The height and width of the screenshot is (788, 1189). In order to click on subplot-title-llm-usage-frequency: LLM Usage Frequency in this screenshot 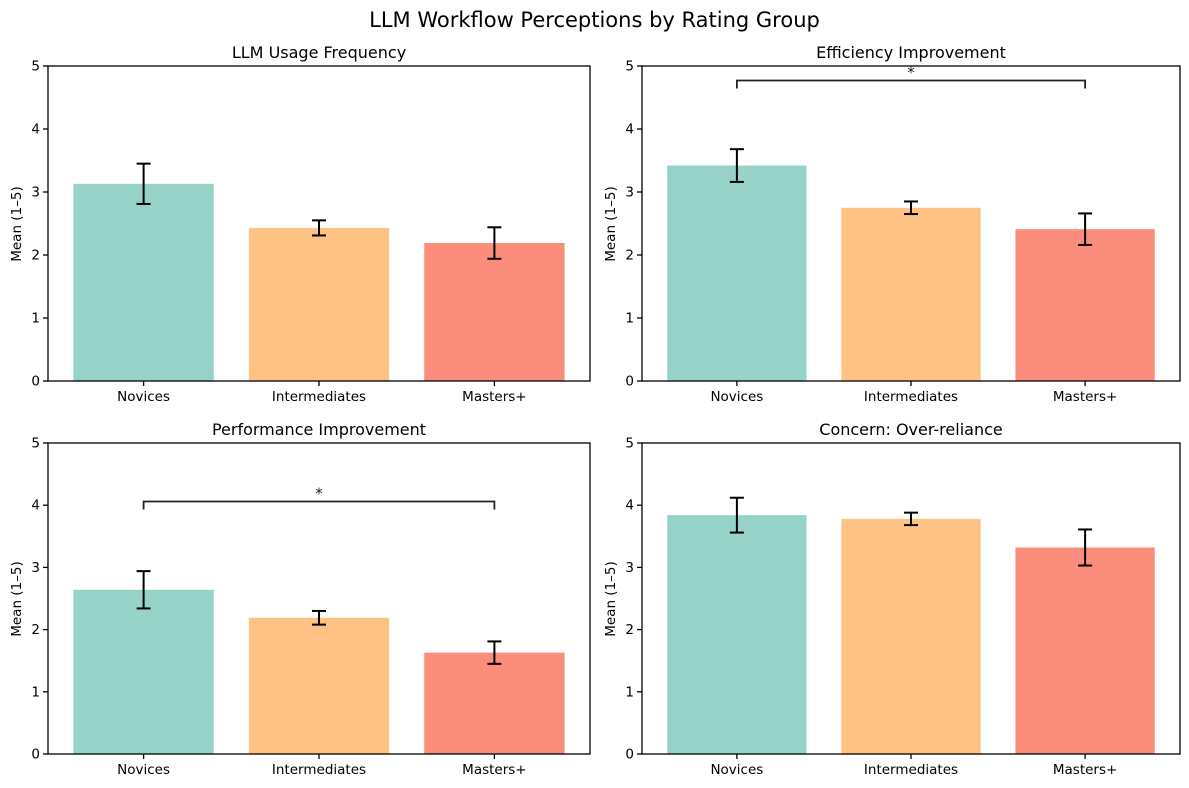, I will do `click(319, 52)`.